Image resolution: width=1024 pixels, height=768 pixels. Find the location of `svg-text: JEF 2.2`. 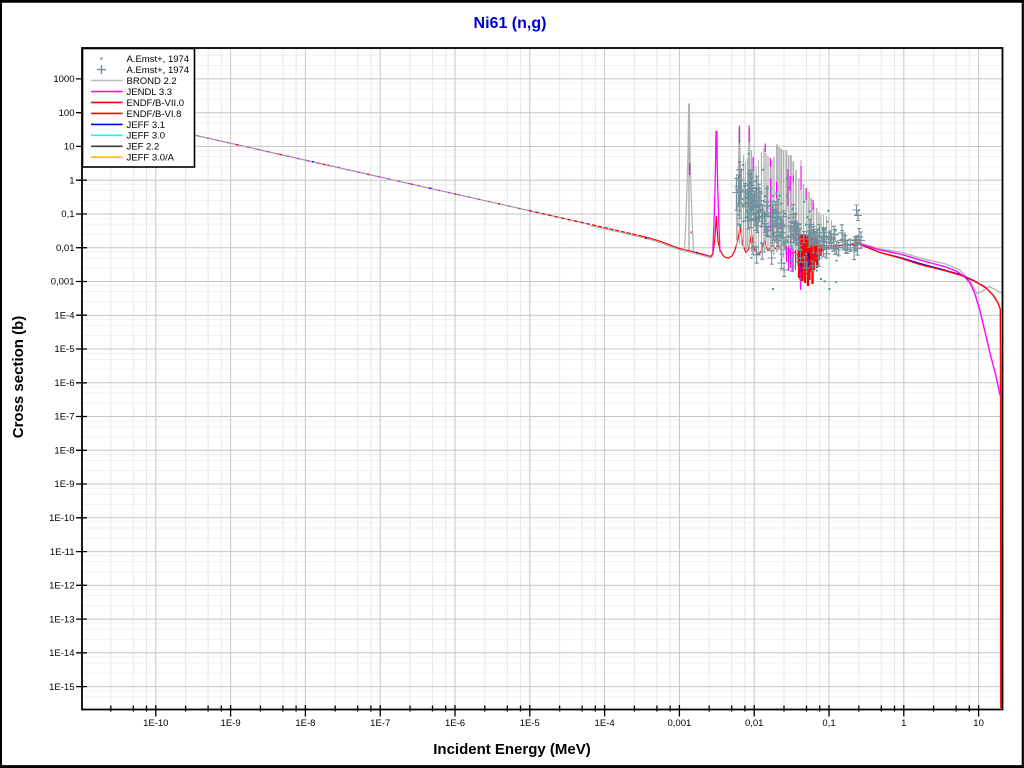

svg-text: JEF 2.2 is located at coordinates (143, 147).